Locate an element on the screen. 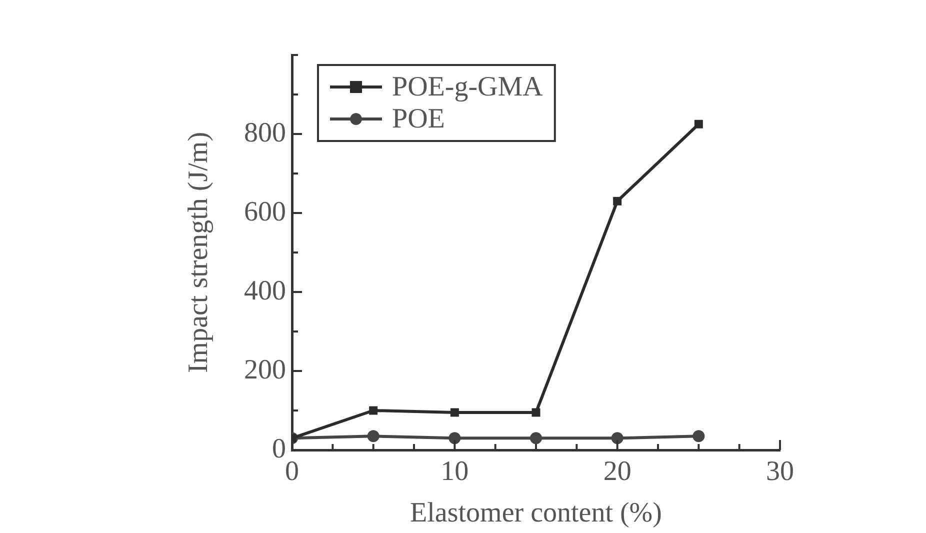 Image resolution: width=926 pixels, height=533 pixels. y-tick-label: 0 is located at coordinates (279, 448).